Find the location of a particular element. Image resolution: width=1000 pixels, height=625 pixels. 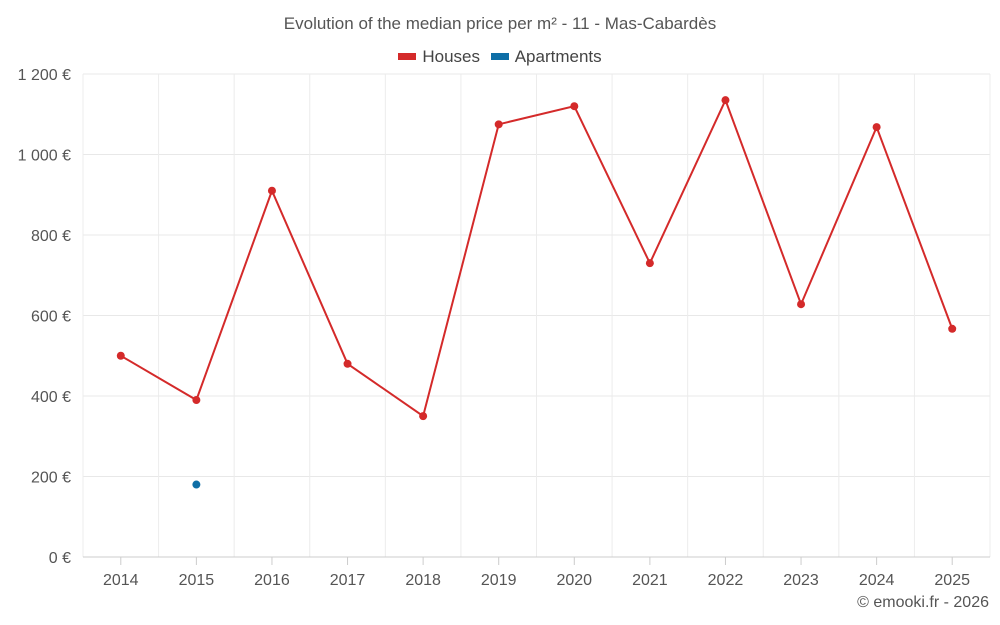

legend-label-houses: Houses is located at coordinates (451, 56).